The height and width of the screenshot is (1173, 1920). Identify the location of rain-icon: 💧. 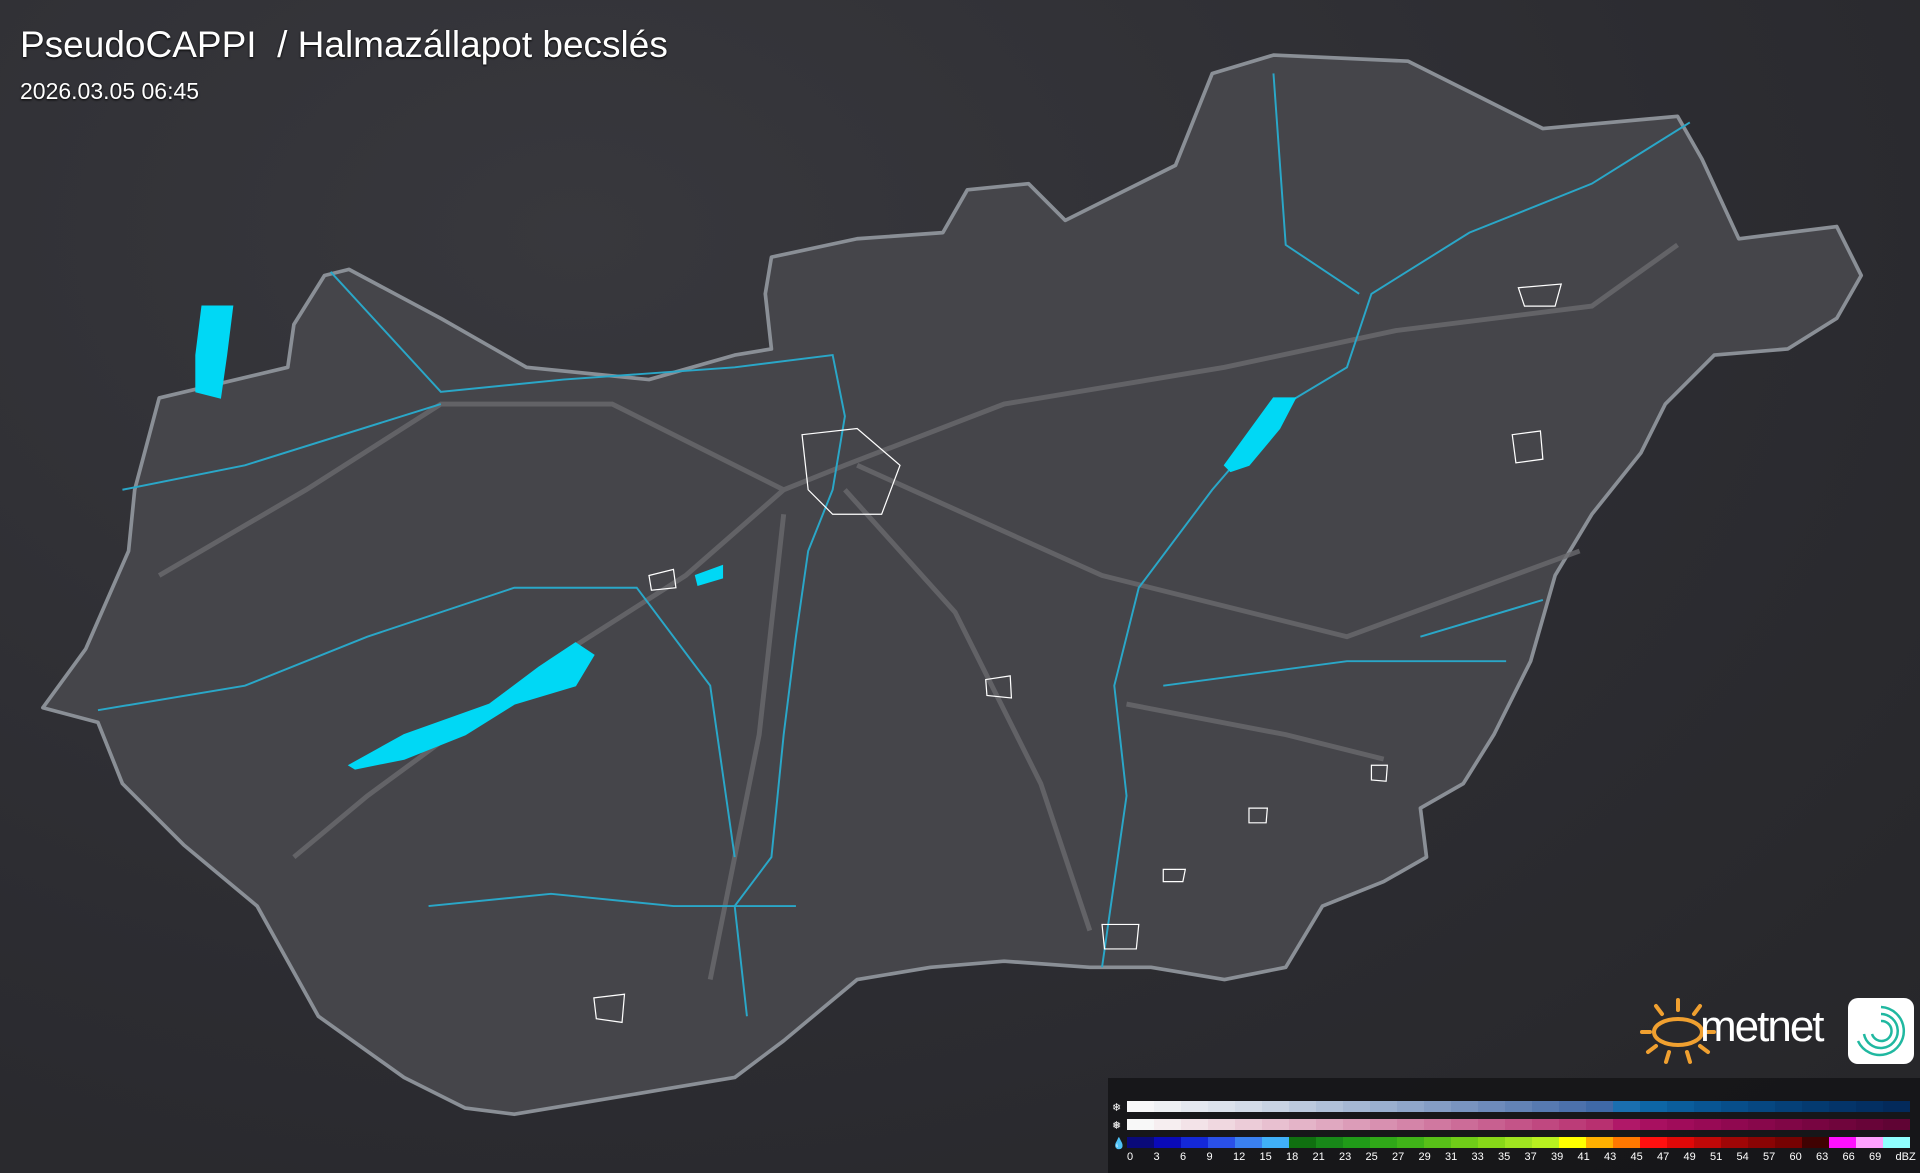
(1119, 1144).